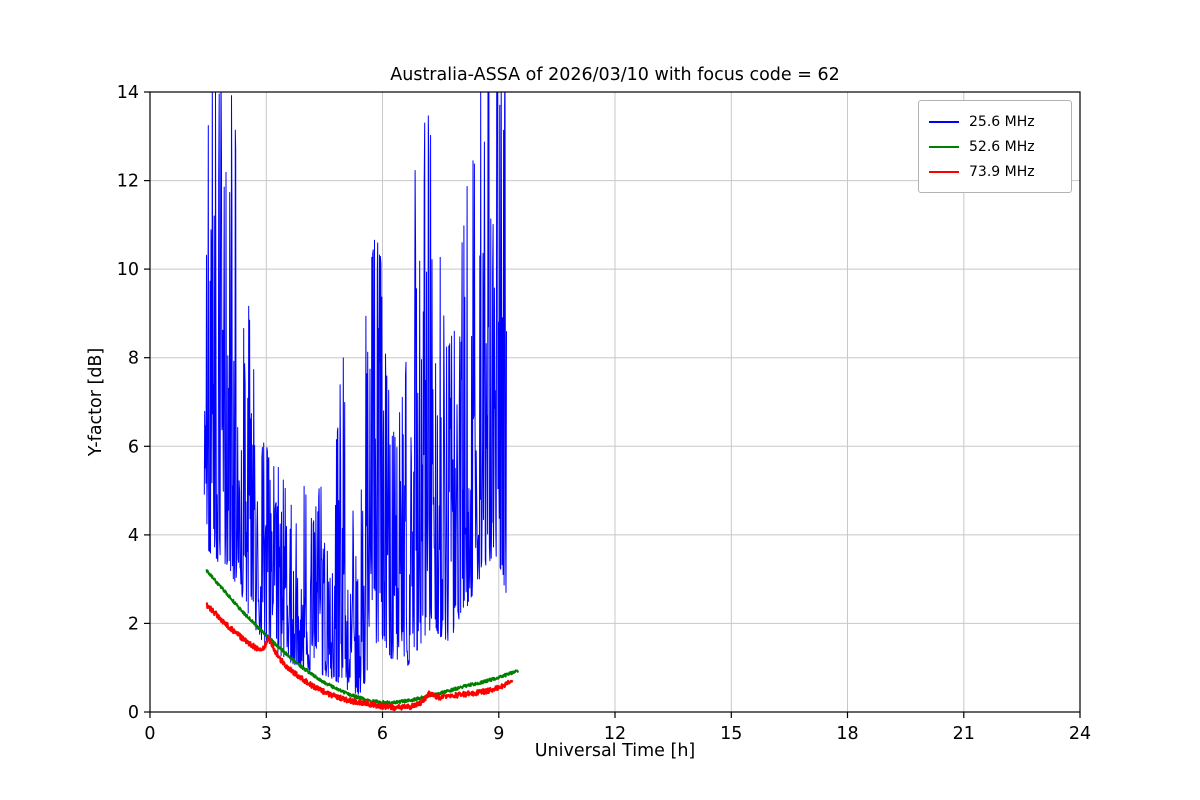 The image size is (1200, 800). I want to click on series-73-9-mhz, so click(359, 657).